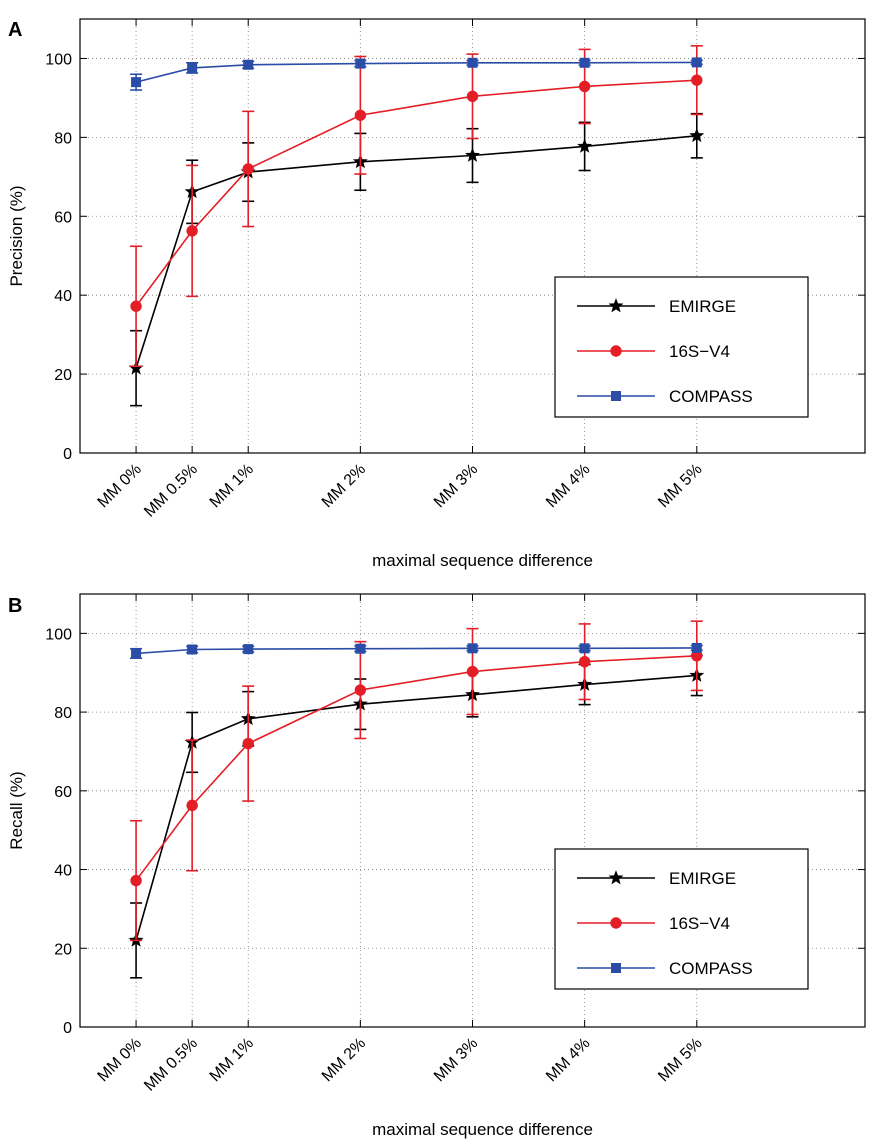 This screenshot has height=1144, width=885. What do you see at coordinates (15, 30) in the screenshot?
I see `panel-letter: A` at bounding box center [15, 30].